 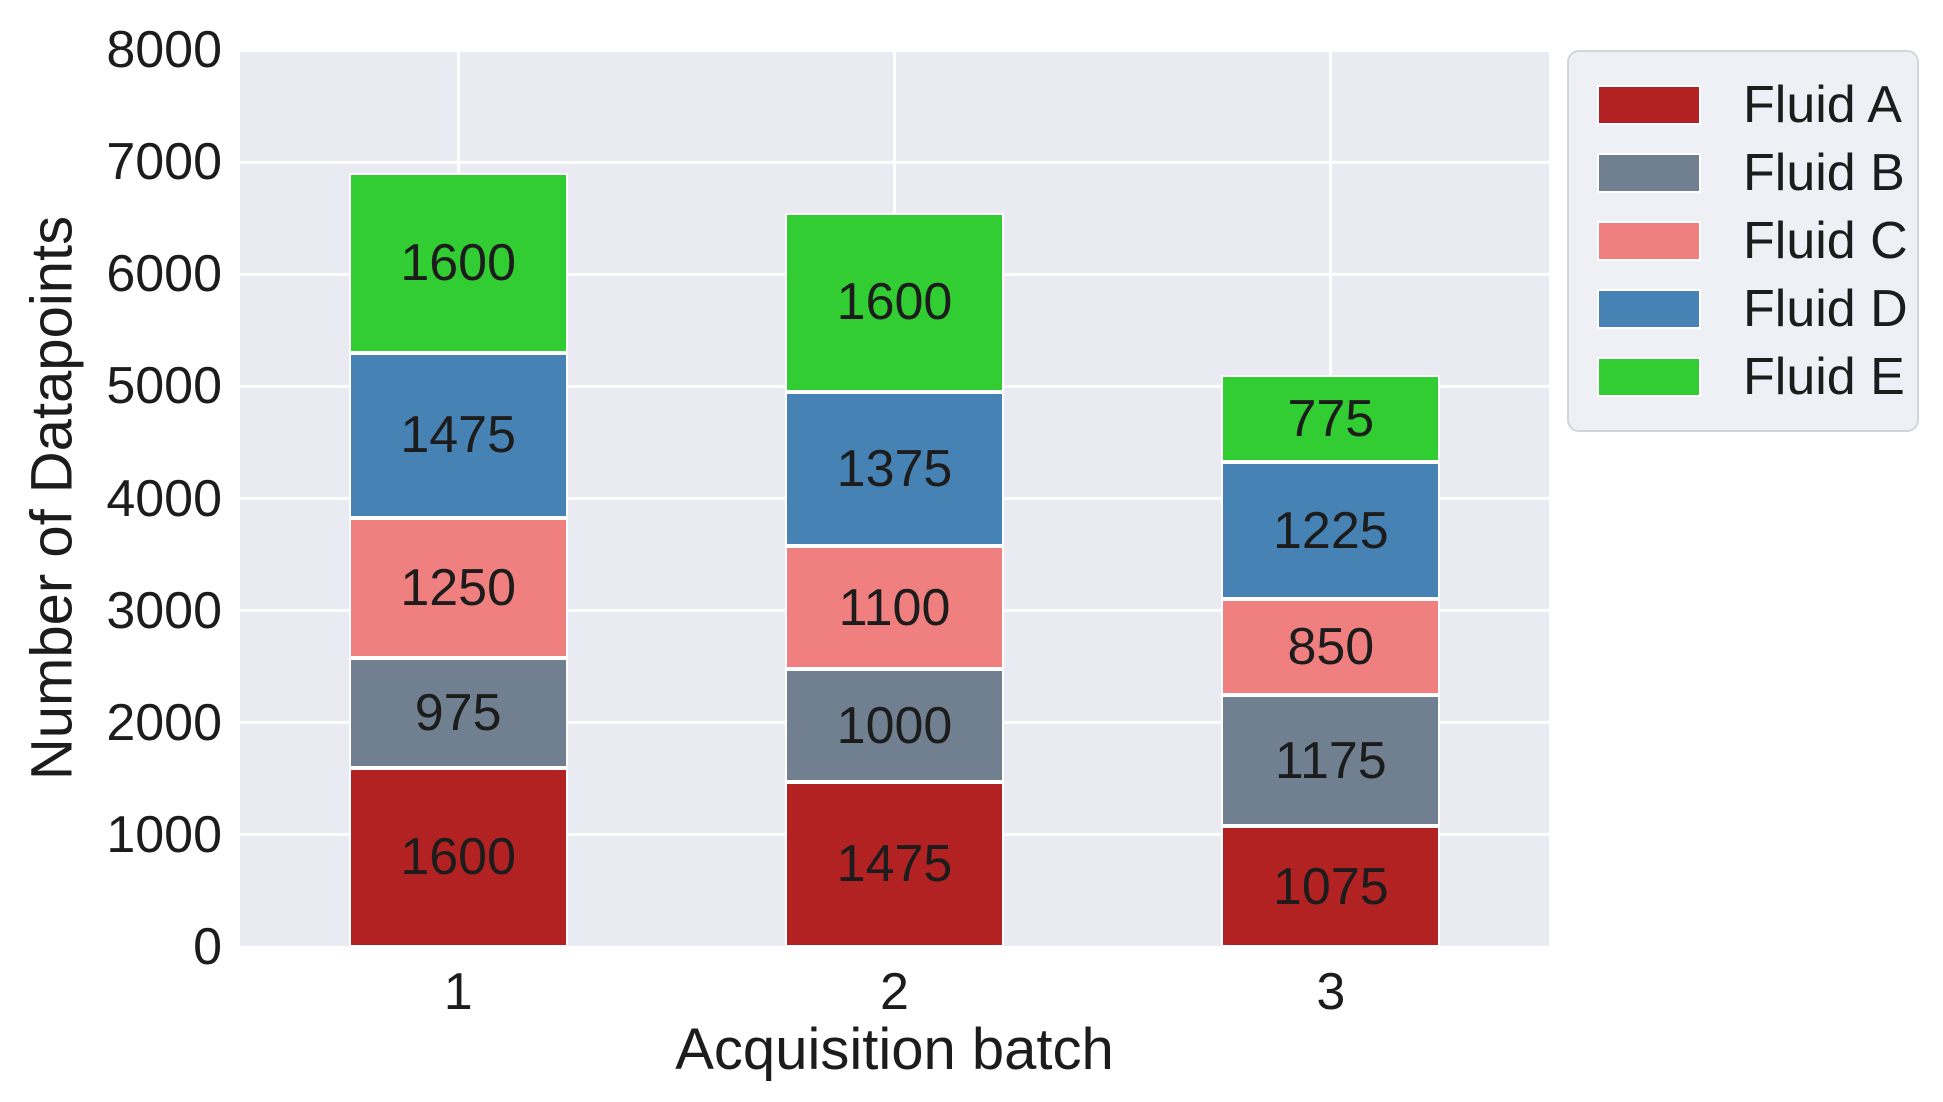 I want to click on legend-label: Fluid A, so click(x=1822, y=105).